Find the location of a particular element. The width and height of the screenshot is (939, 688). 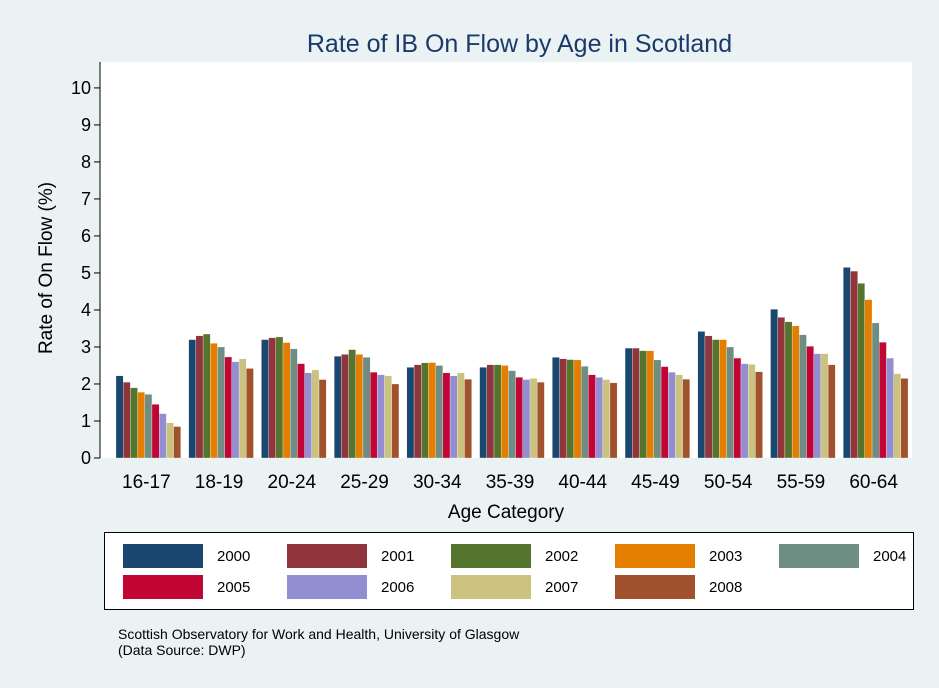

y-tick-label: 1 is located at coordinates (86, 421).